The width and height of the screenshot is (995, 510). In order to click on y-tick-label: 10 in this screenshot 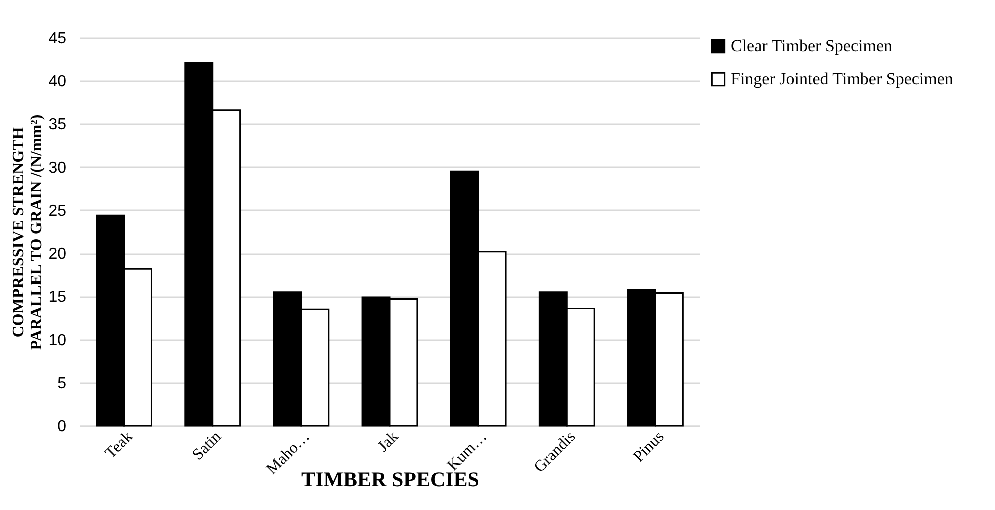, I will do `click(57, 341)`.